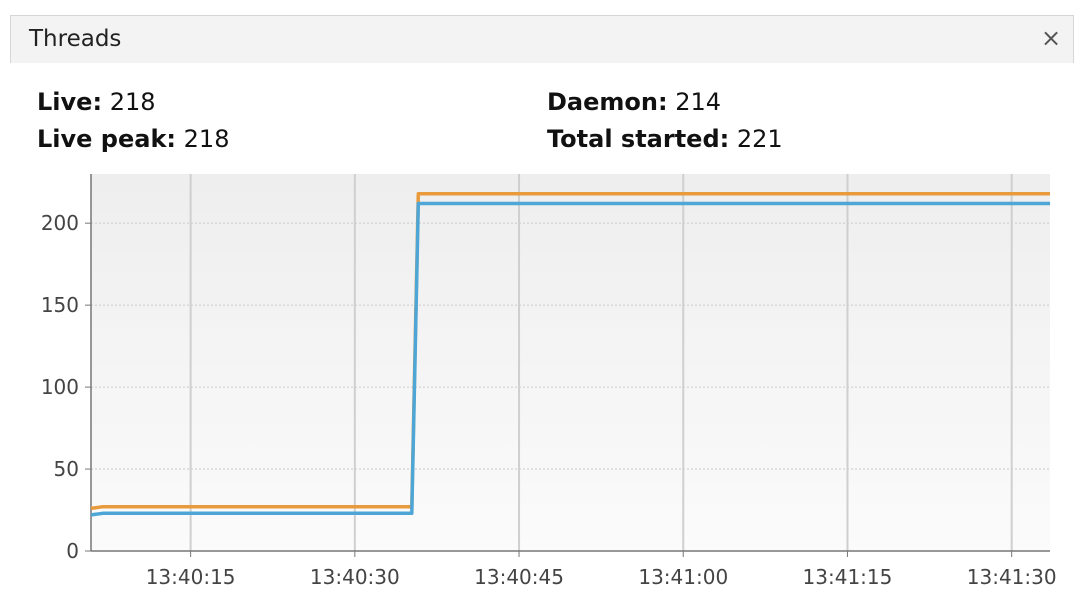 This screenshot has height=598, width=1080. Describe the element at coordinates (191, 577) in the screenshot. I see `x-tick-label: 13:40:15` at that location.